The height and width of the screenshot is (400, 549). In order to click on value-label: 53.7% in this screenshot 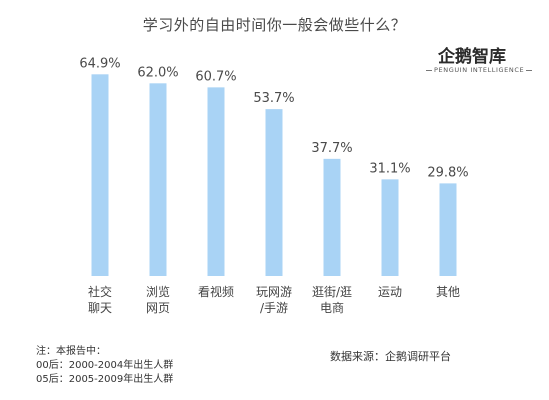, I will do `click(273, 98)`.